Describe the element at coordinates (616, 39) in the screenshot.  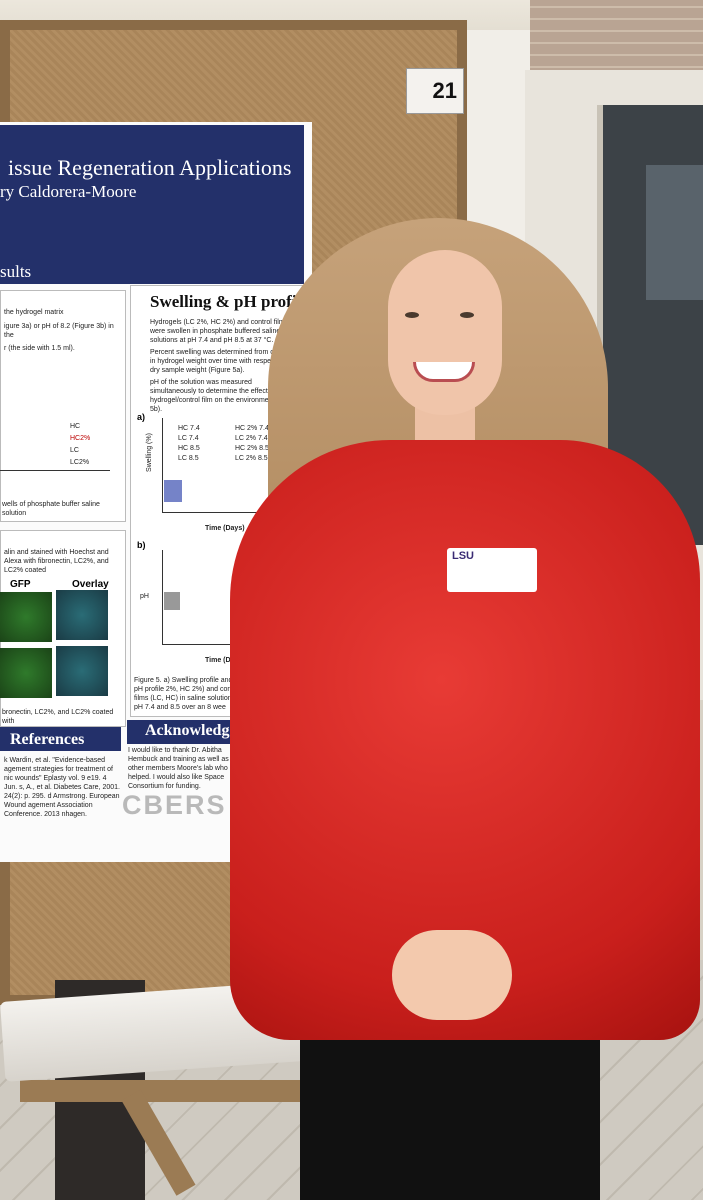
I see `brick-wall` at that location.